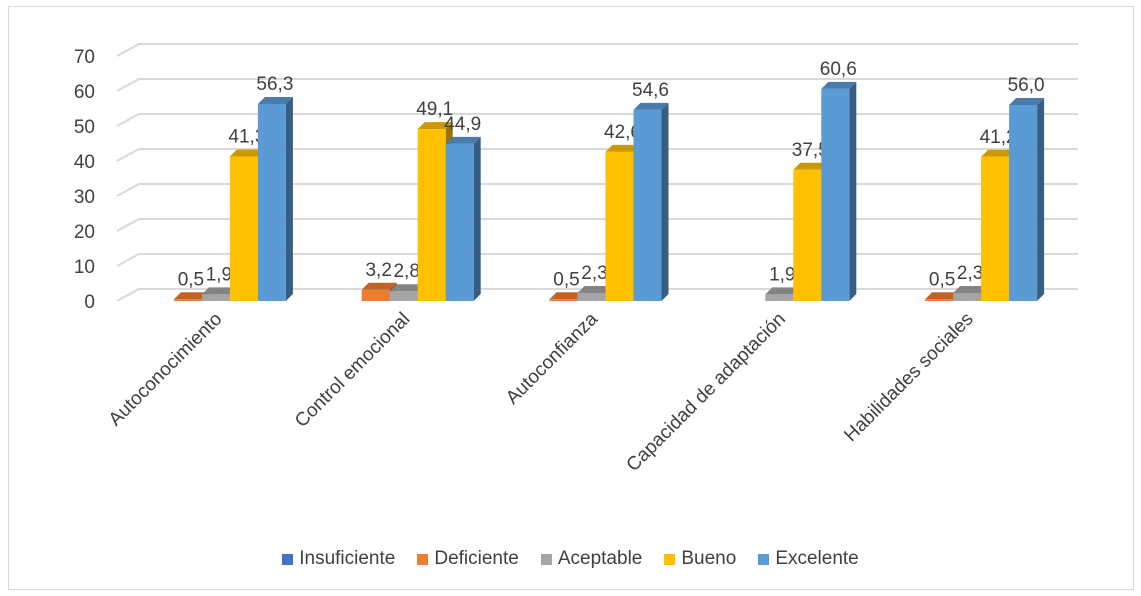 The width and height of the screenshot is (1141, 596). I want to click on legend-label: Aceptable, so click(600, 558).